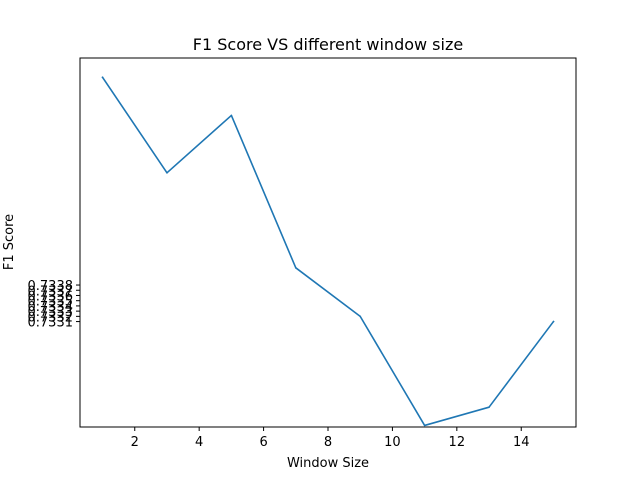 The image size is (640, 480). Describe the element at coordinates (51, 307) in the screenshot. I see `y-tick-label: 0.7334` at that location.